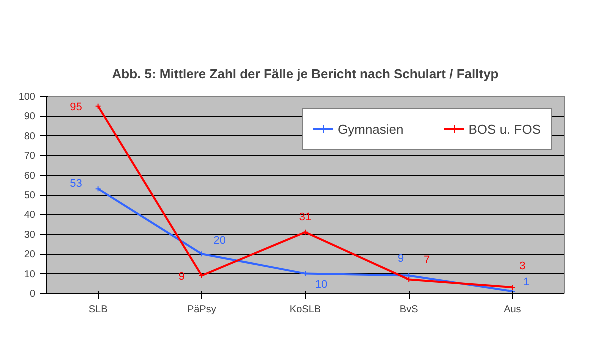  Describe the element at coordinates (371, 129) in the screenshot. I see `legend-label: Gymnasien` at that location.